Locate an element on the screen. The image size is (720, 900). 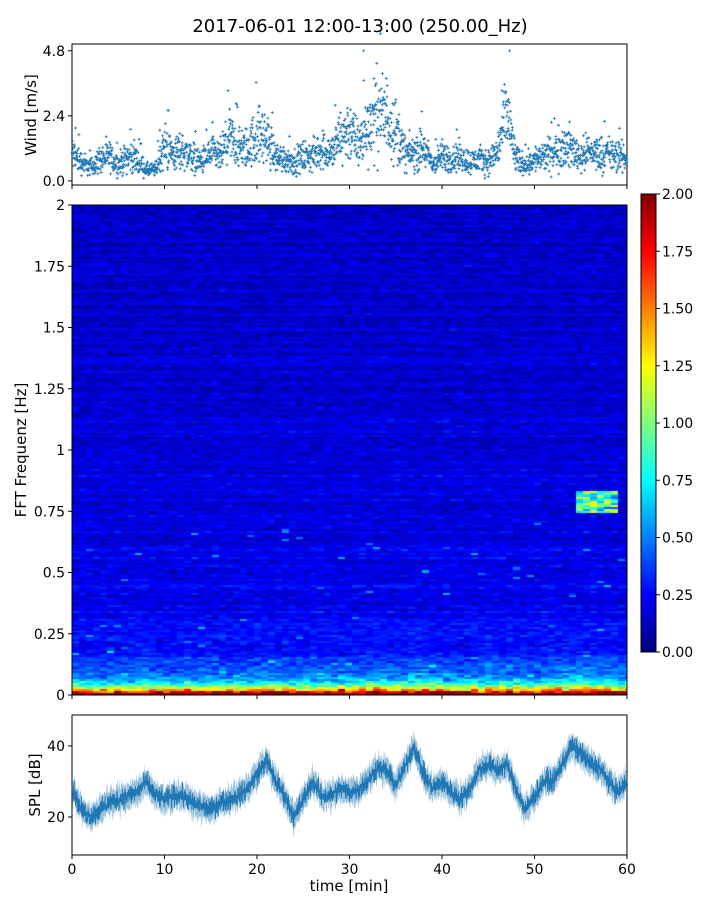
x-tick-label: 0 is located at coordinates (72, 870).